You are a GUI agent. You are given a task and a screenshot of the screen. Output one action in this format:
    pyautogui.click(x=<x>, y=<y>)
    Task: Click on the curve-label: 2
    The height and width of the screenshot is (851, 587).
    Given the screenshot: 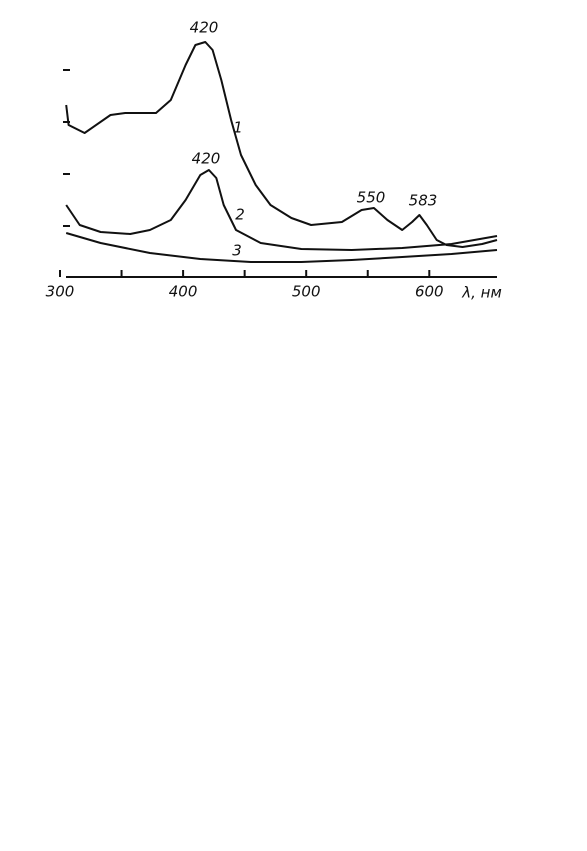 What is the action you would take?
    pyautogui.click(x=240, y=215)
    